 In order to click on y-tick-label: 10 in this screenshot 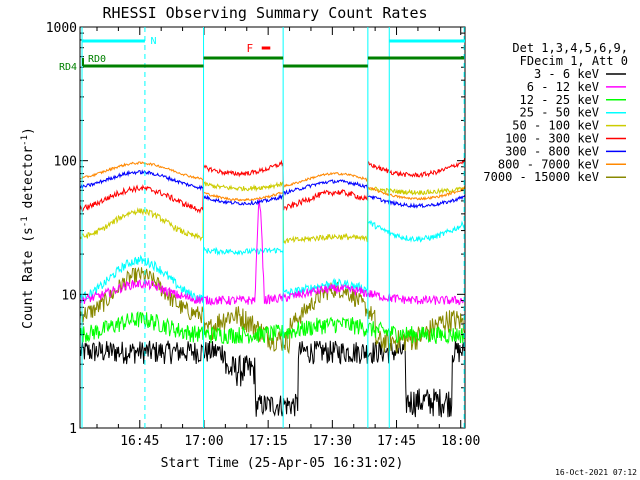, I will do `click(69, 295)`.